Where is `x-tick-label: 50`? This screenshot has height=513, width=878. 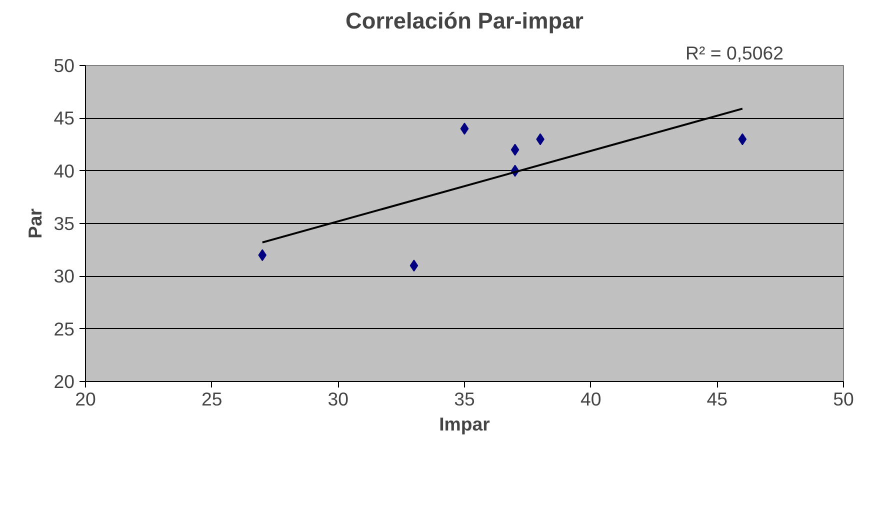 x-tick-label: 50 is located at coordinates (843, 399).